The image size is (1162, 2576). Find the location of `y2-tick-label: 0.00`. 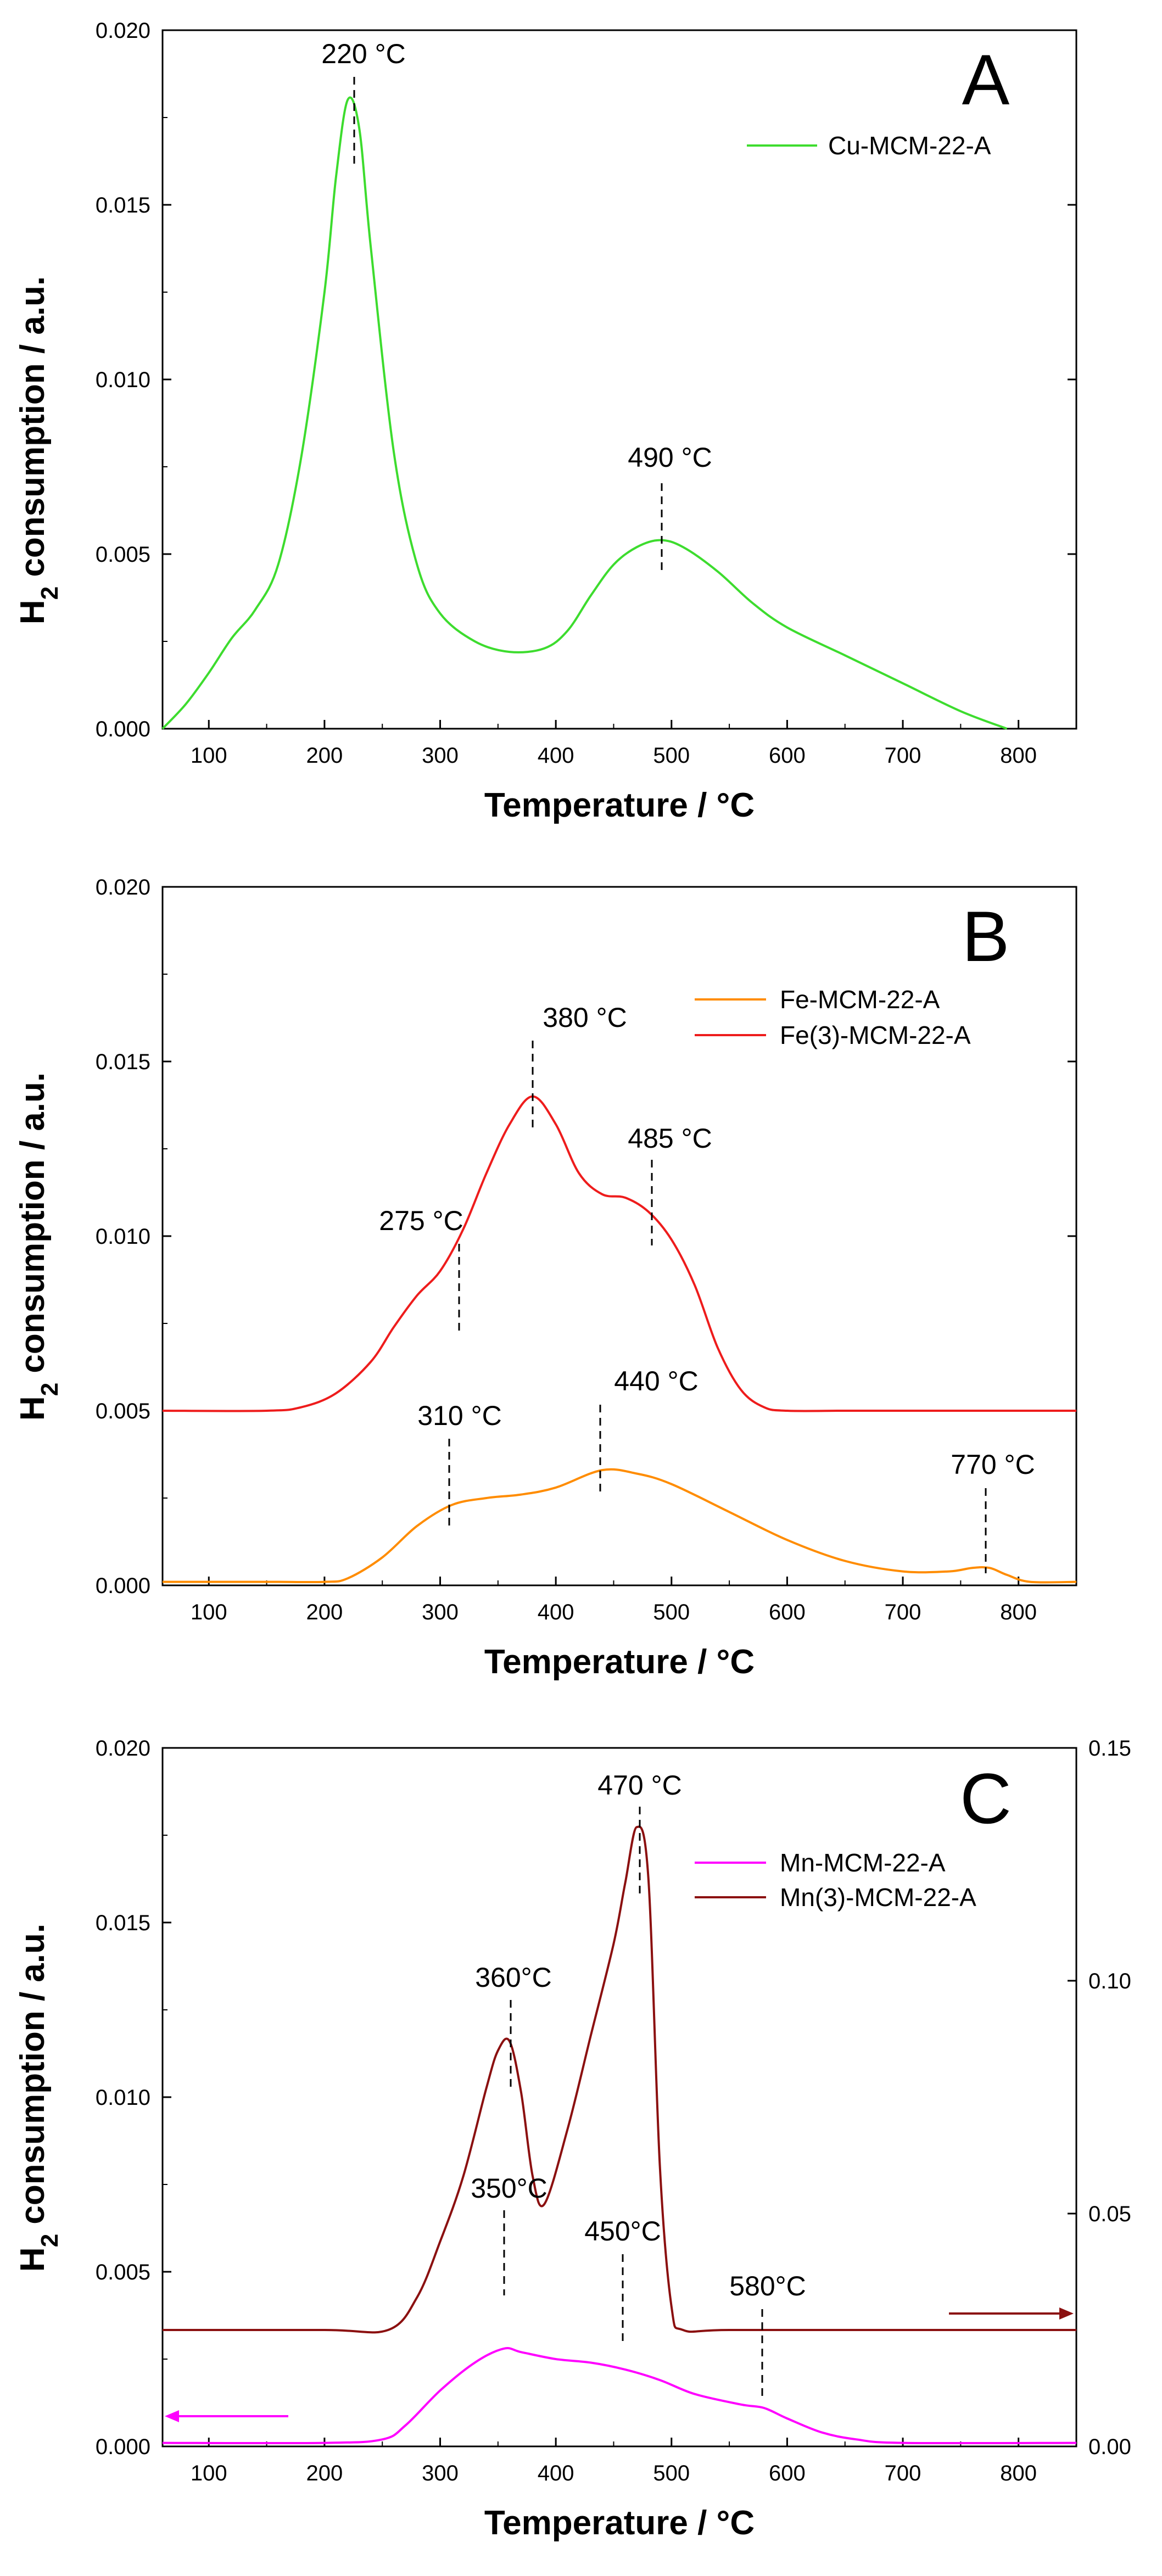

y2-tick-label: 0.00 is located at coordinates (1109, 2447).